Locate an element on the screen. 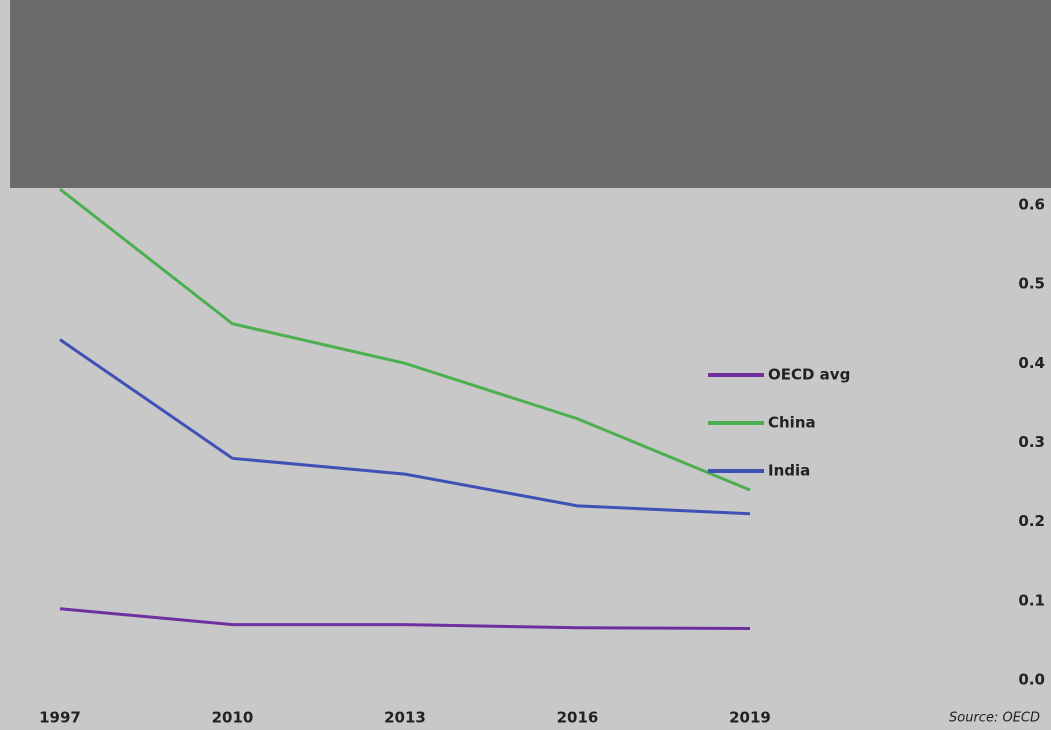  y-tick-label: 0.1 is located at coordinates (1031, 600).